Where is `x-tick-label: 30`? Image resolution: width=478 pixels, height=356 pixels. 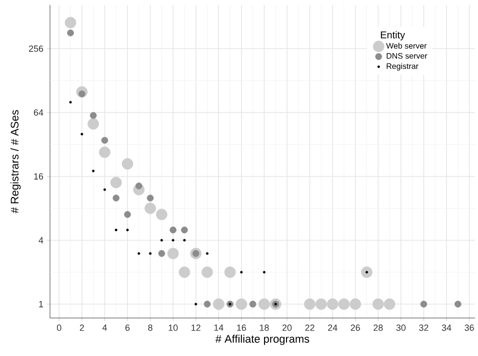 x-tick-label: 30 is located at coordinates (401, 327).